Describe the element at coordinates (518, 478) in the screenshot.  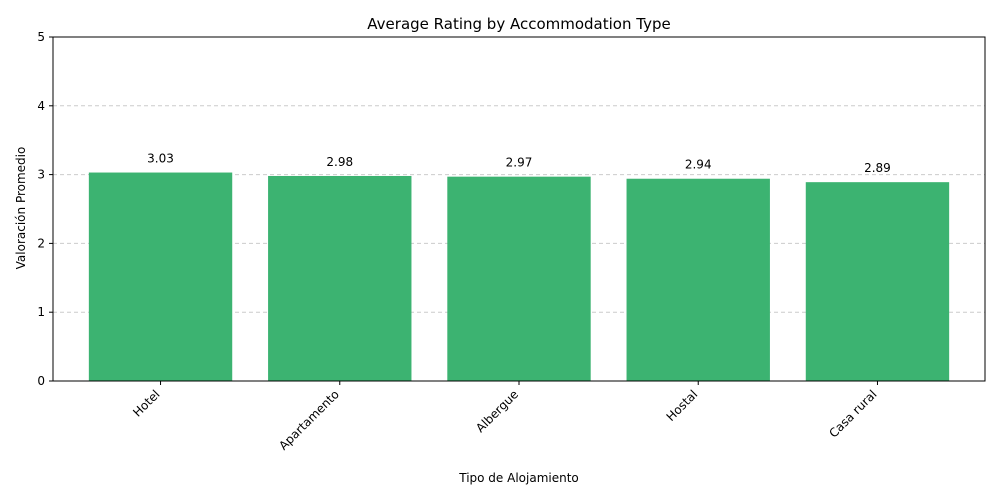
I see `x-axis-label: Tipo de Alojamiento` at that location.